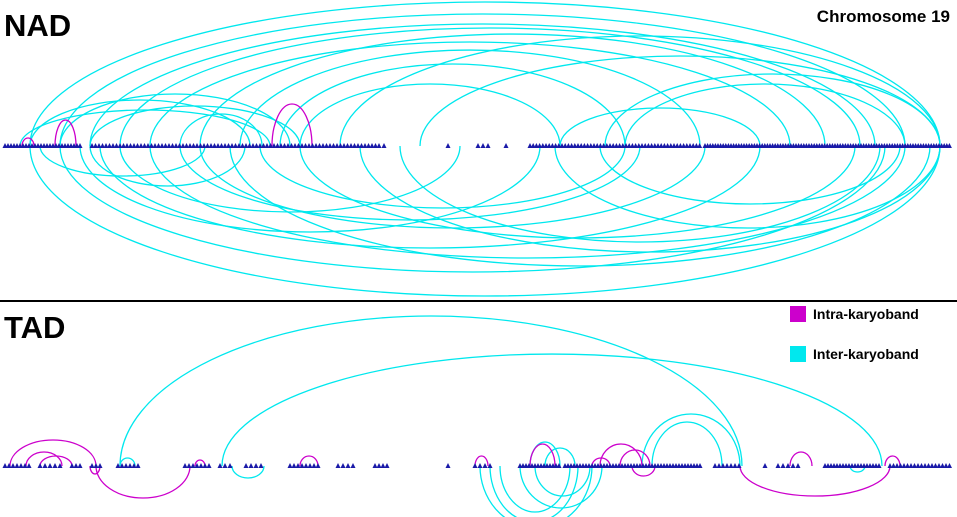 The image size is (957, 517). I want to click on legend-label: Intra-karyoband, so click(866, 314).